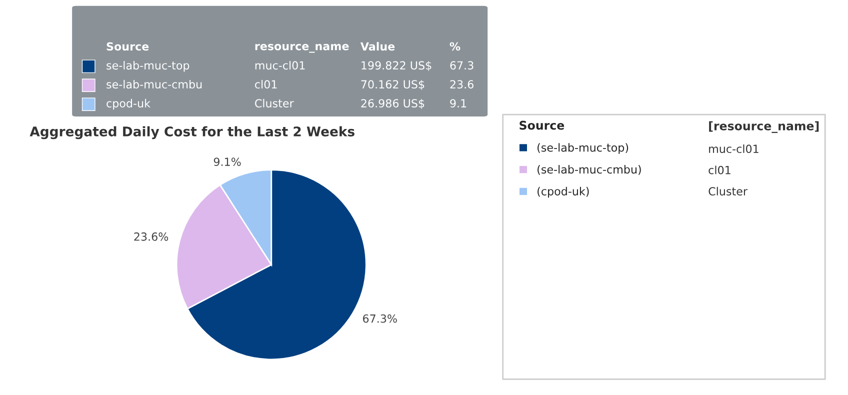 The width and height of the screenshot is (848, 395). I want to click on text: 67.3, so click(462, 65).